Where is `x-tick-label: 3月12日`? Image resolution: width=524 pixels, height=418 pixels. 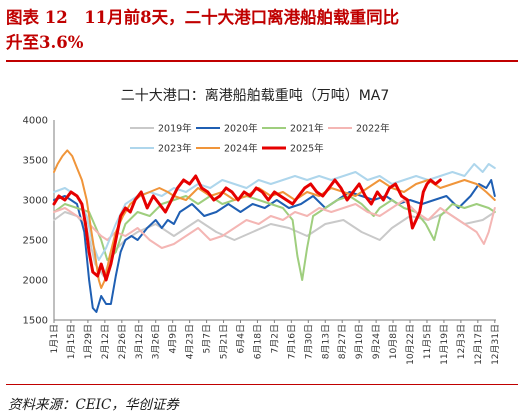 x-tick-label: 3月12日 is located at coordinates (139, 341).